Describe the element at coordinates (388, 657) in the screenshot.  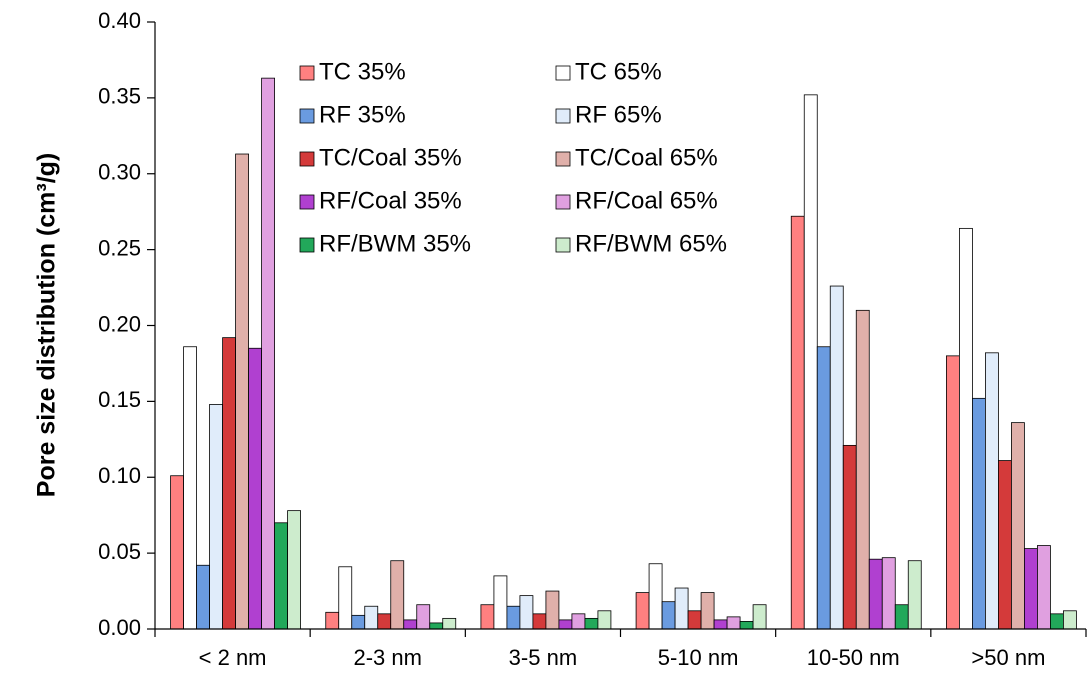
I see `x-tick-label: 2-3 nm` at that location.